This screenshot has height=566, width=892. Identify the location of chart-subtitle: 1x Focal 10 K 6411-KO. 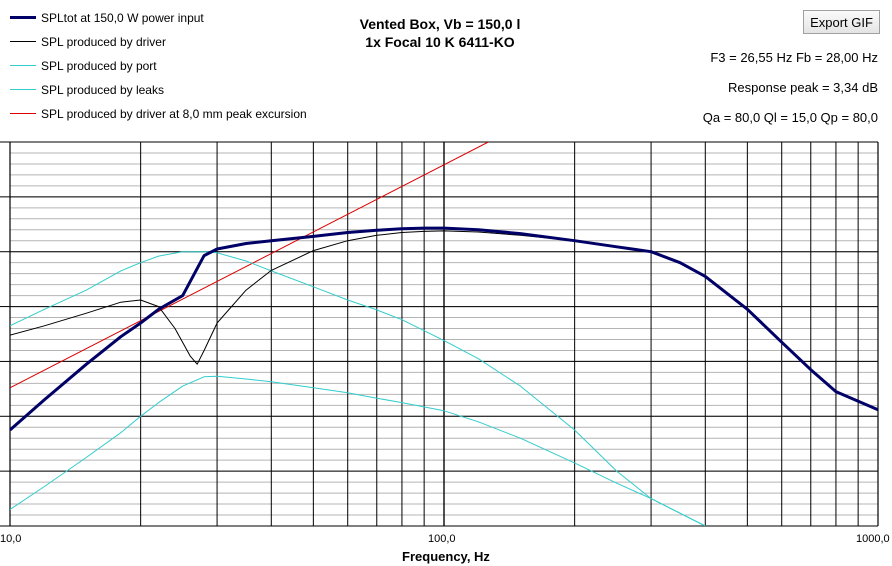
(440, 42).